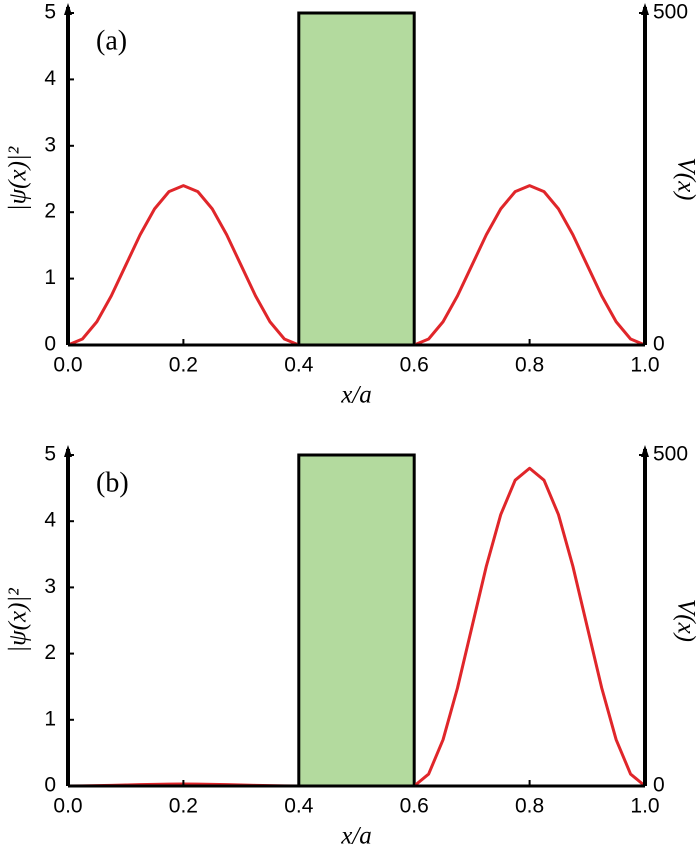 The height and width of the screenshot is (849, 700). Describe the element at coordinates (111, 40) in the screenshot. I see `panel-label: (a)` at that location.